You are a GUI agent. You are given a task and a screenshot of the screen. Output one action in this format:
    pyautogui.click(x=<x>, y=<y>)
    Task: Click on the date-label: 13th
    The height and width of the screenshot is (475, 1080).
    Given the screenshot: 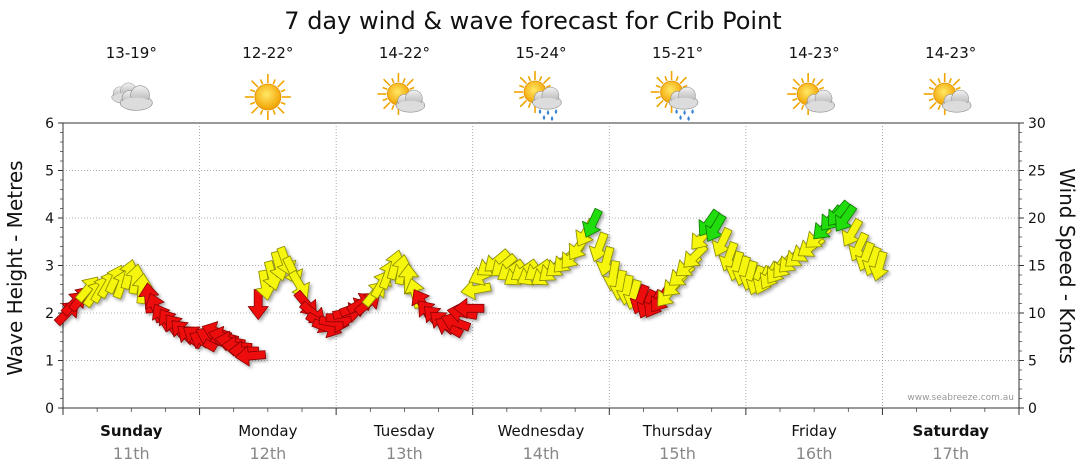 What is the action you would take?
    pyautogui.click(x=404, y=453)
    